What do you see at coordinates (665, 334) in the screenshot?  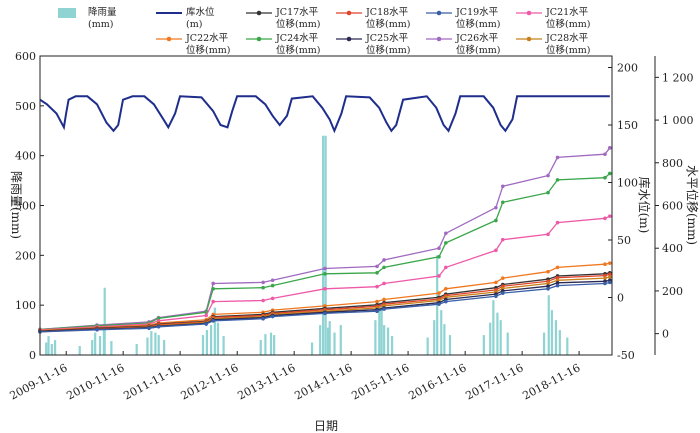 I see `y-right-tick-label: 0` at bounding box center [665, 334].